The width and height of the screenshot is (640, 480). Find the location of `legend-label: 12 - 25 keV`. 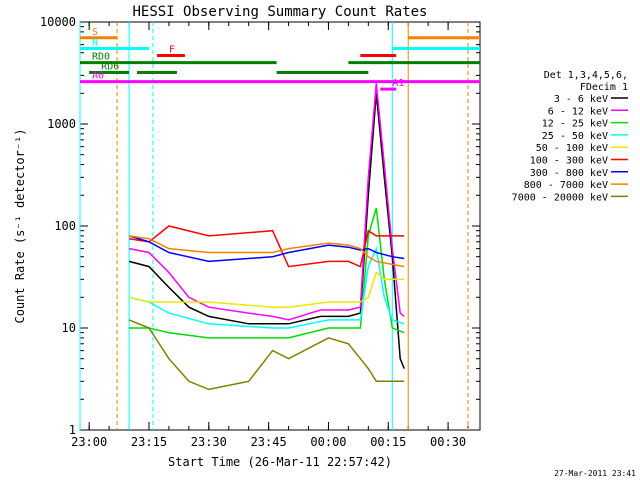

legend-label: 12 - 25 keV is located at coordinates (575, 124).